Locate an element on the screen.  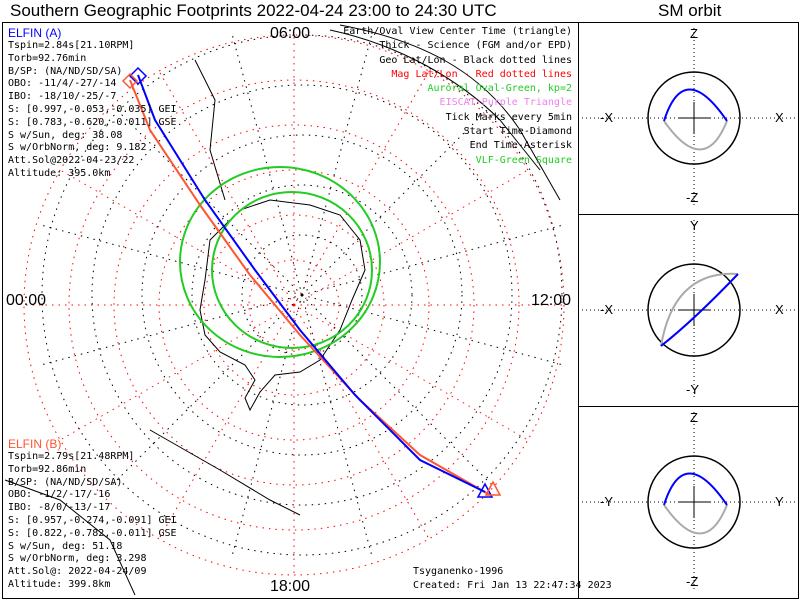
created-label: Created: Fri Jan 13 22:47:34 2023 is located at coordinates (512, 585).